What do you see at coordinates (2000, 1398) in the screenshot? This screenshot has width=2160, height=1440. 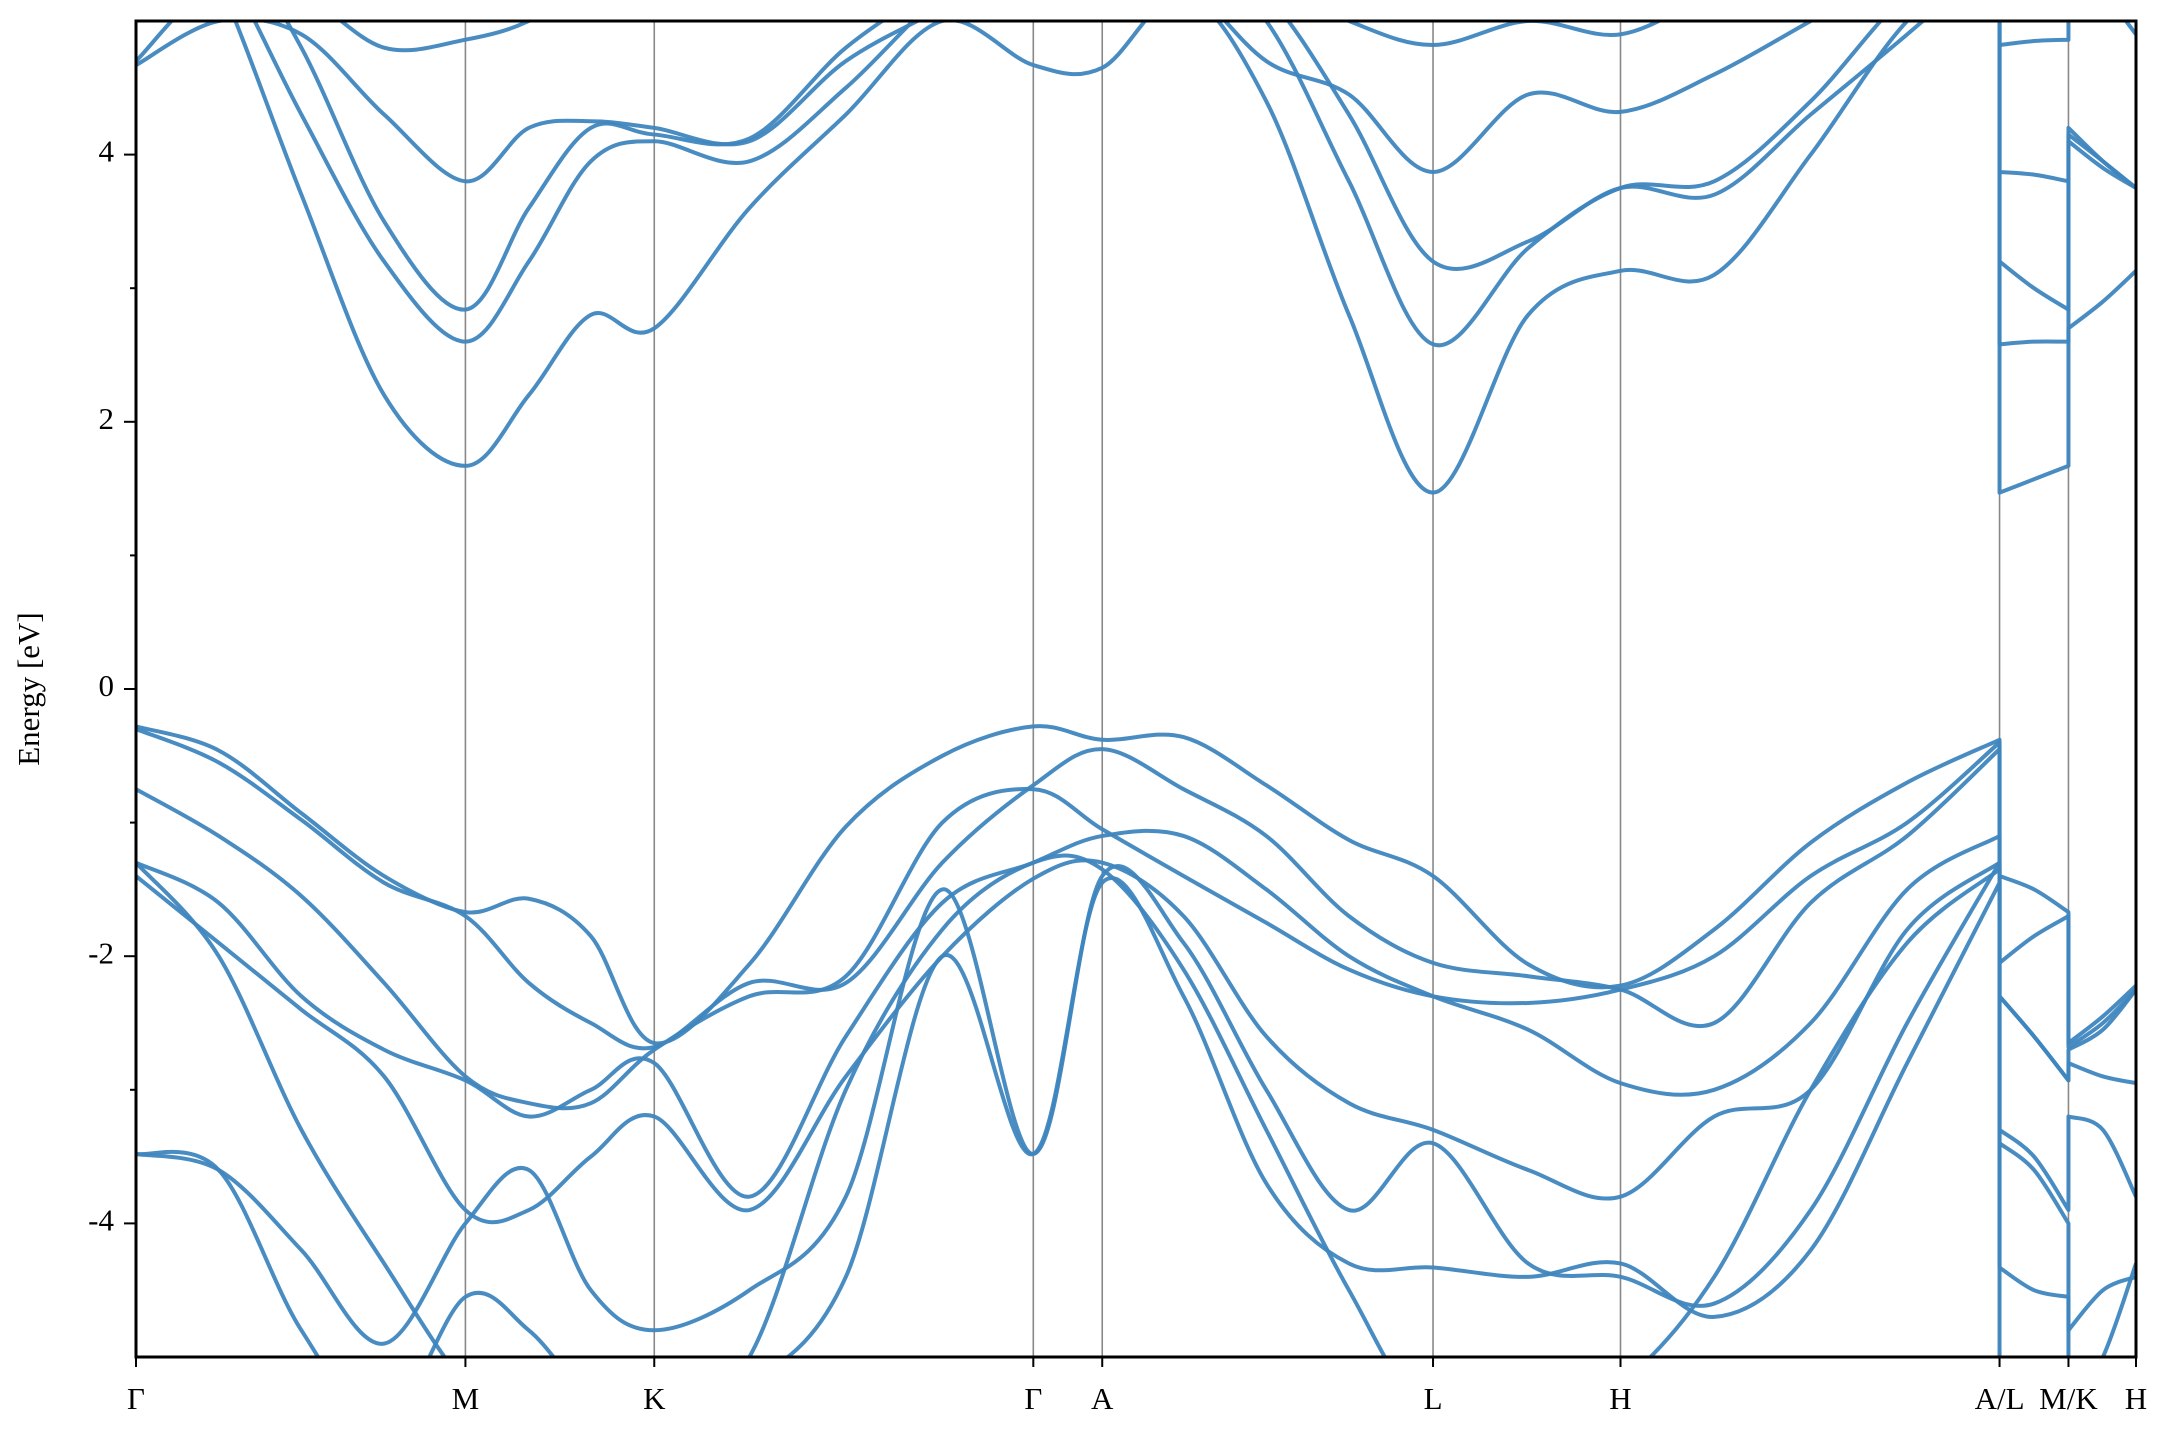 I see `x-tick-label: A/L` at bounding box center [2000, 1398].